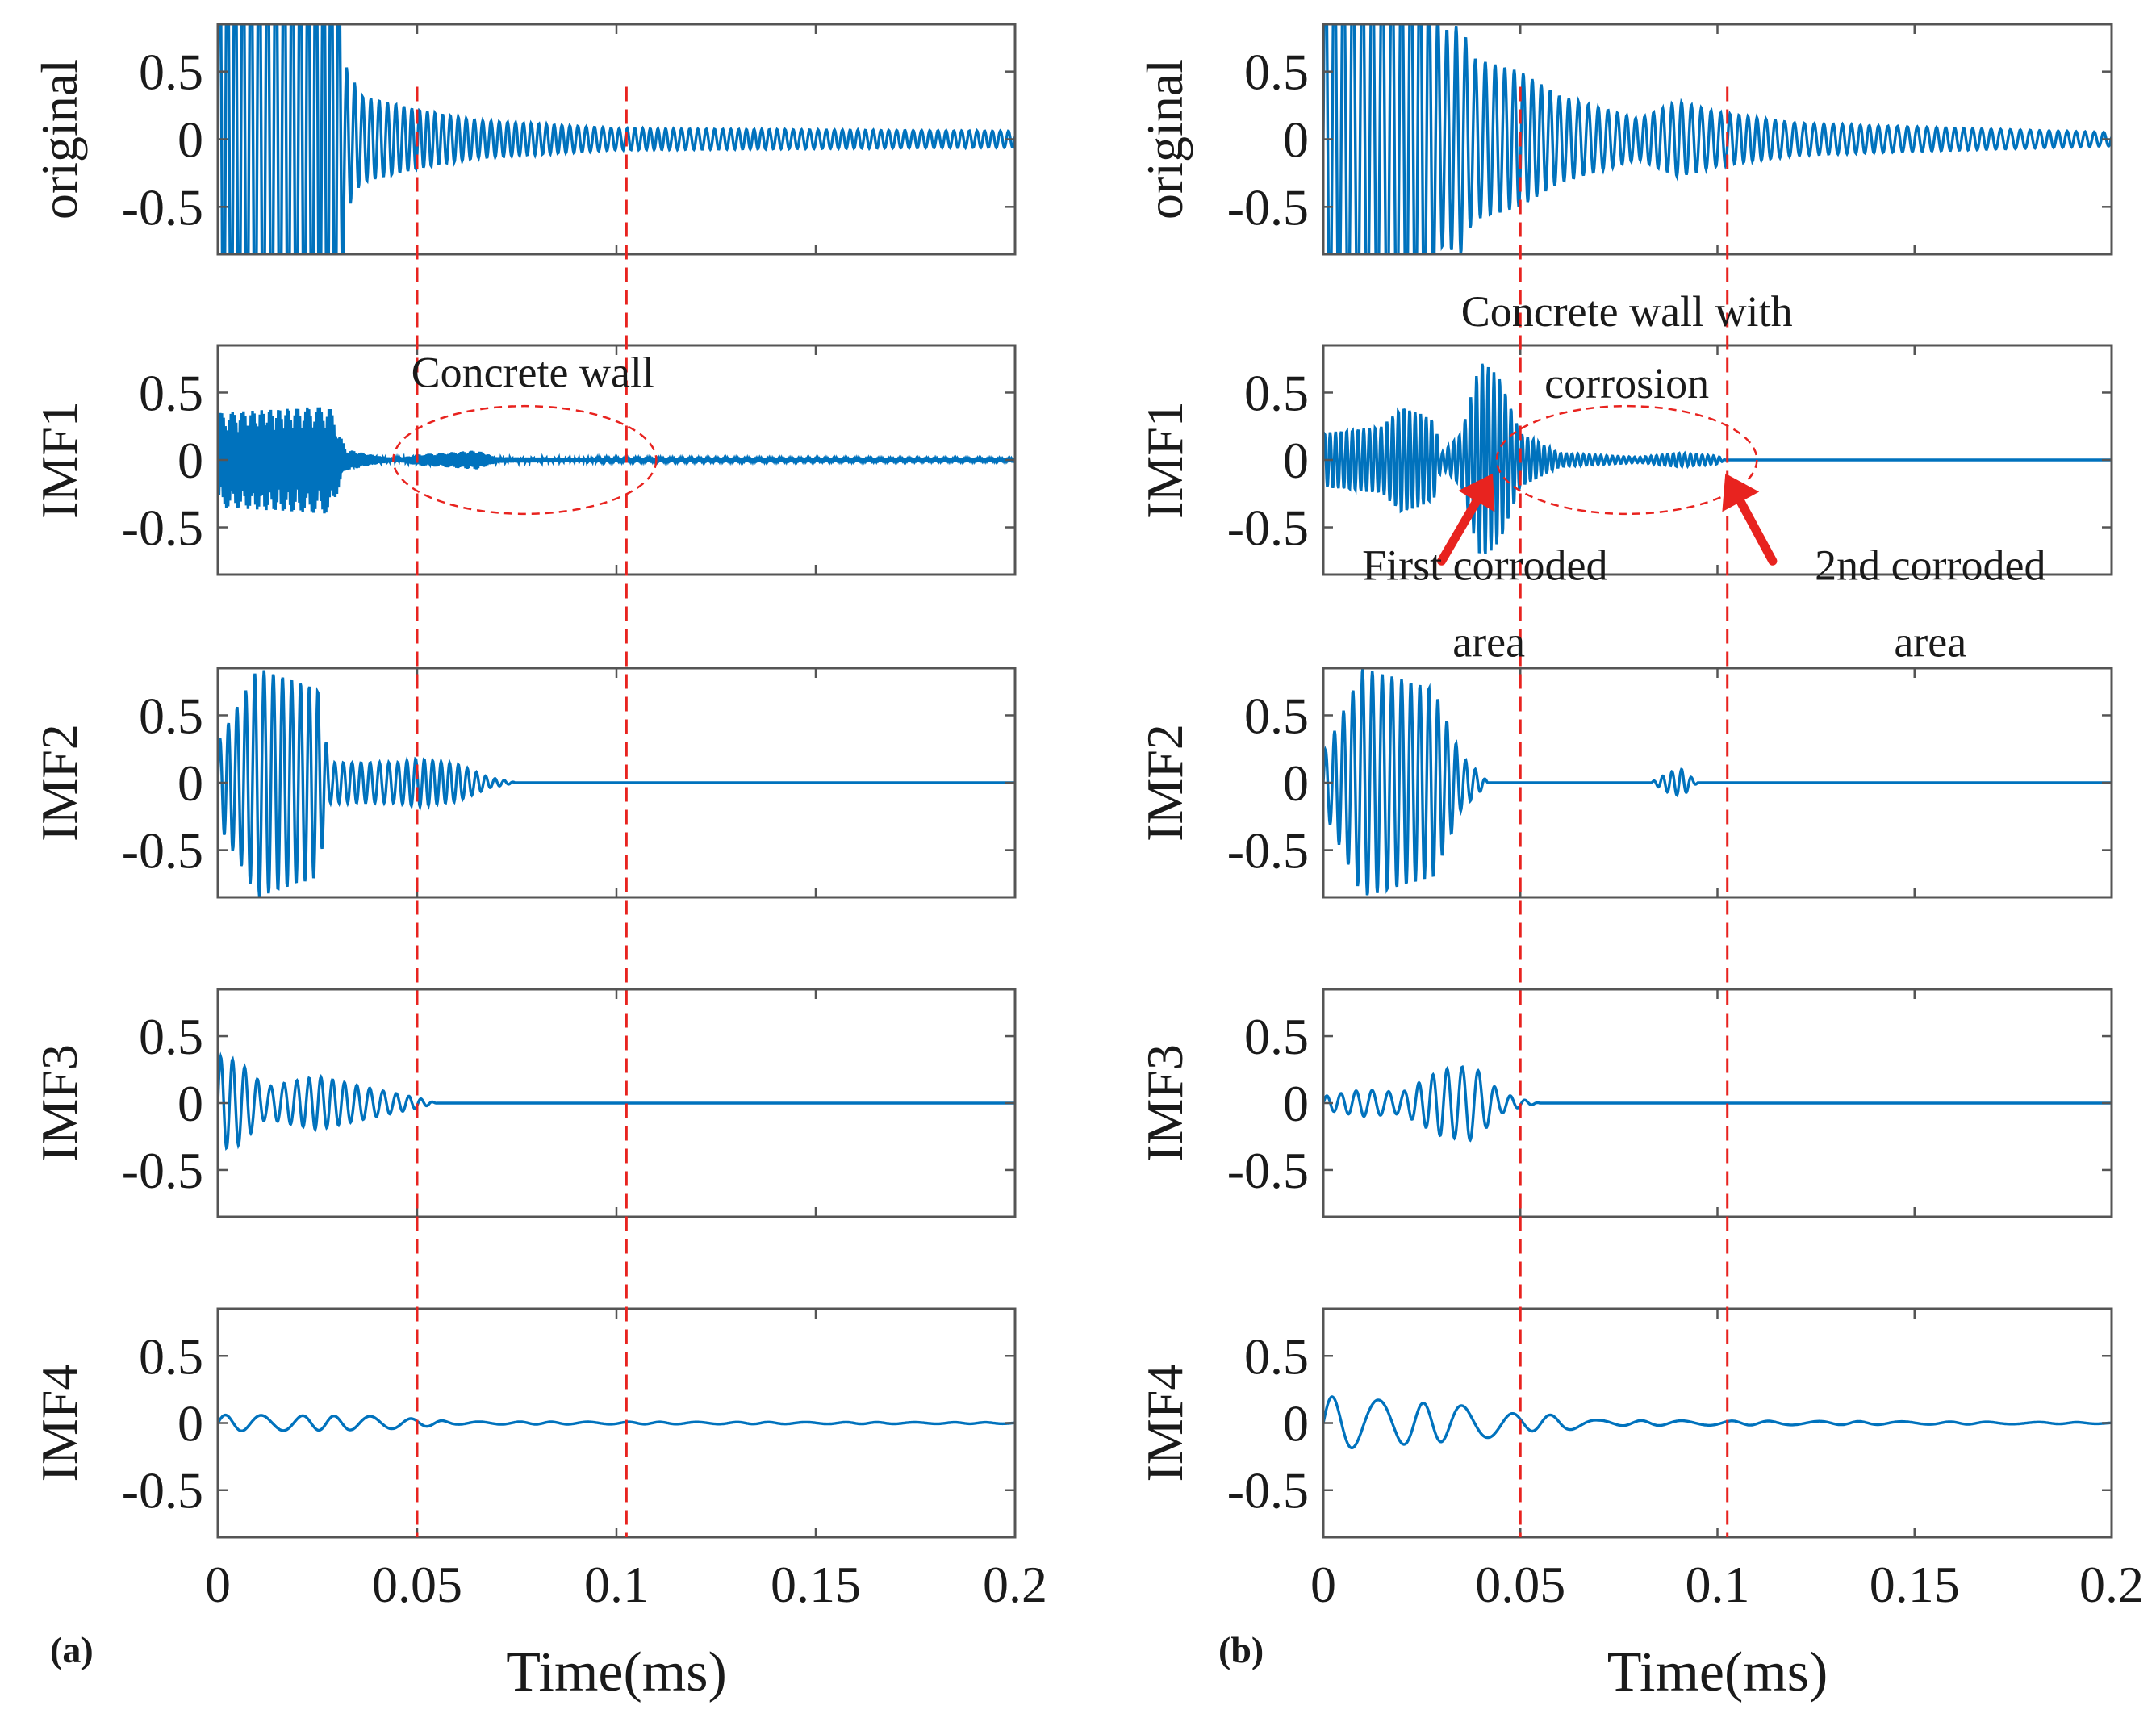 This screenshot has width=2156, height=1722. What do you see at coordinates (1627, 311) in the screenshot?
I see `annotation-text: Concrete wall with` at bounding box center [1627, 311].